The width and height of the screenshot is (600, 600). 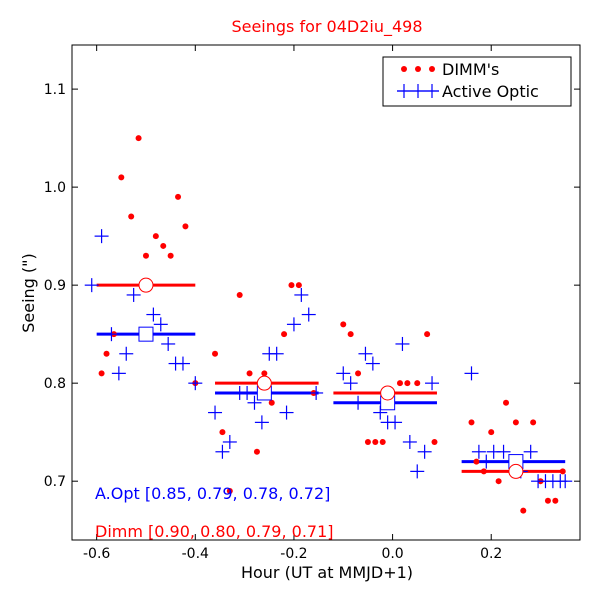 I want to click on x-tick-label-1: -0.4, so click(x=195, y=554).